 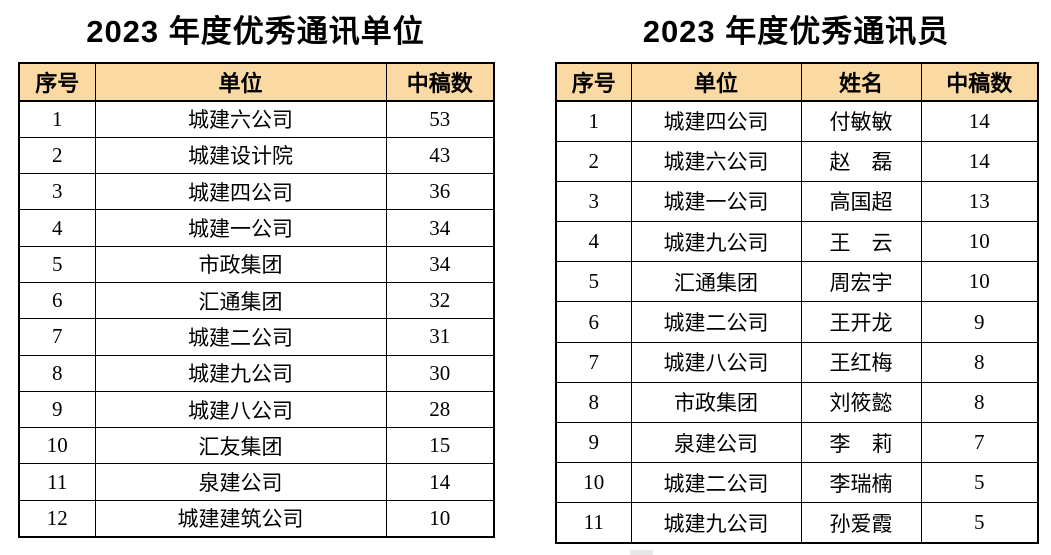 What do you see at coordinates (716, 442) in the screenshot?
I see `table-cell: 泉建公司` at bounding box center [716, 442].